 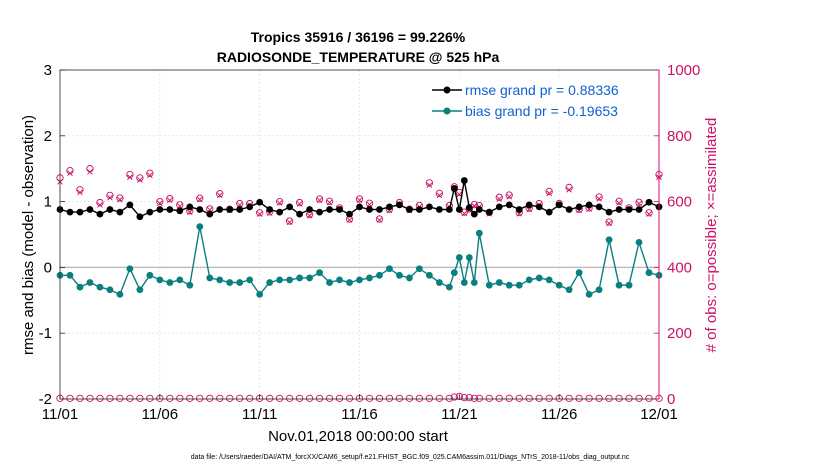 What do you see at coordinates (559, 414) in the screenshot?
I see `x-tick-label: 11/26` at bounding box center [559, 414].